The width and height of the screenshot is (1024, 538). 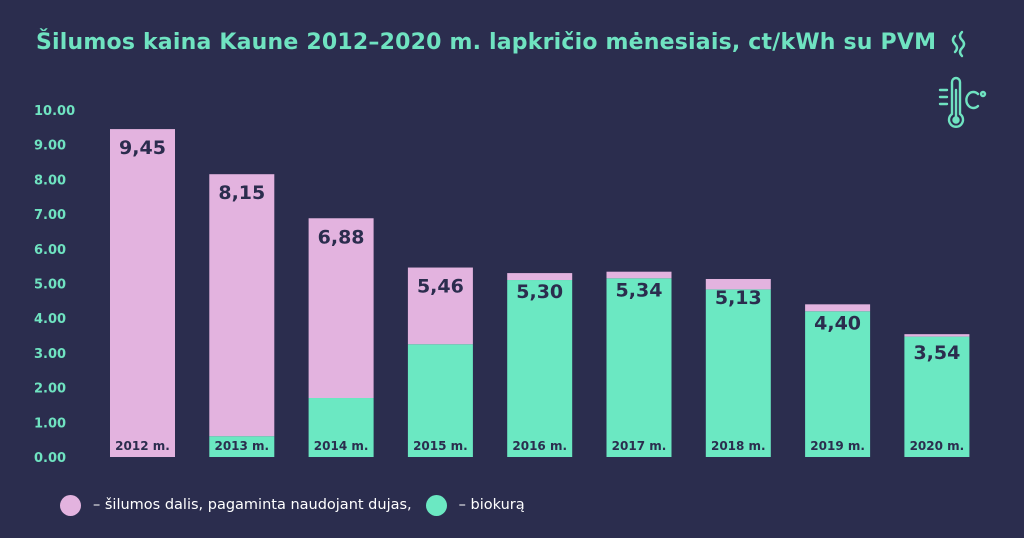 What do you see at coordinates (440, 287) in the screenshot?
I see `bar-value-label: 5,46` at bounding box center [440, 287].